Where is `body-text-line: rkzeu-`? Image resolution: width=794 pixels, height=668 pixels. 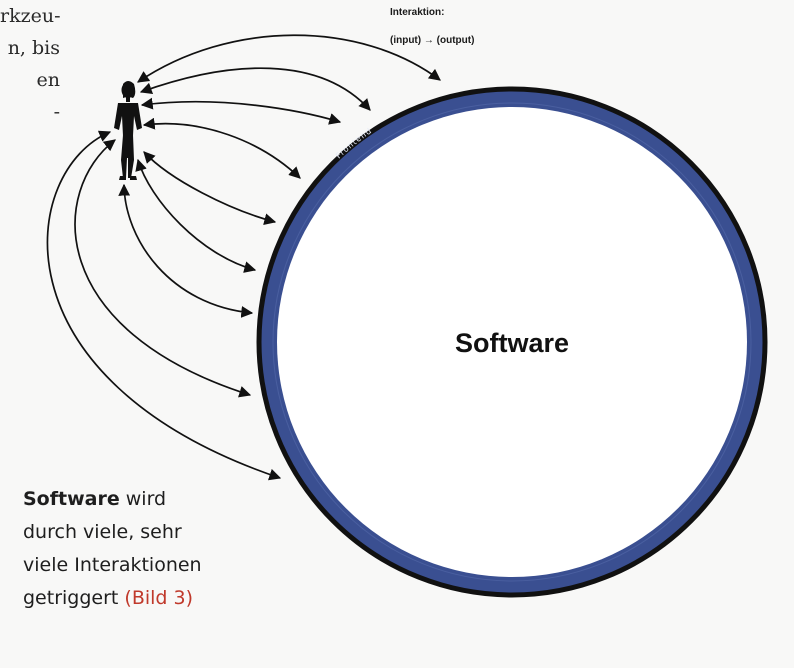
body-text-line: rkzeu- is located at coordinates (30, 16).